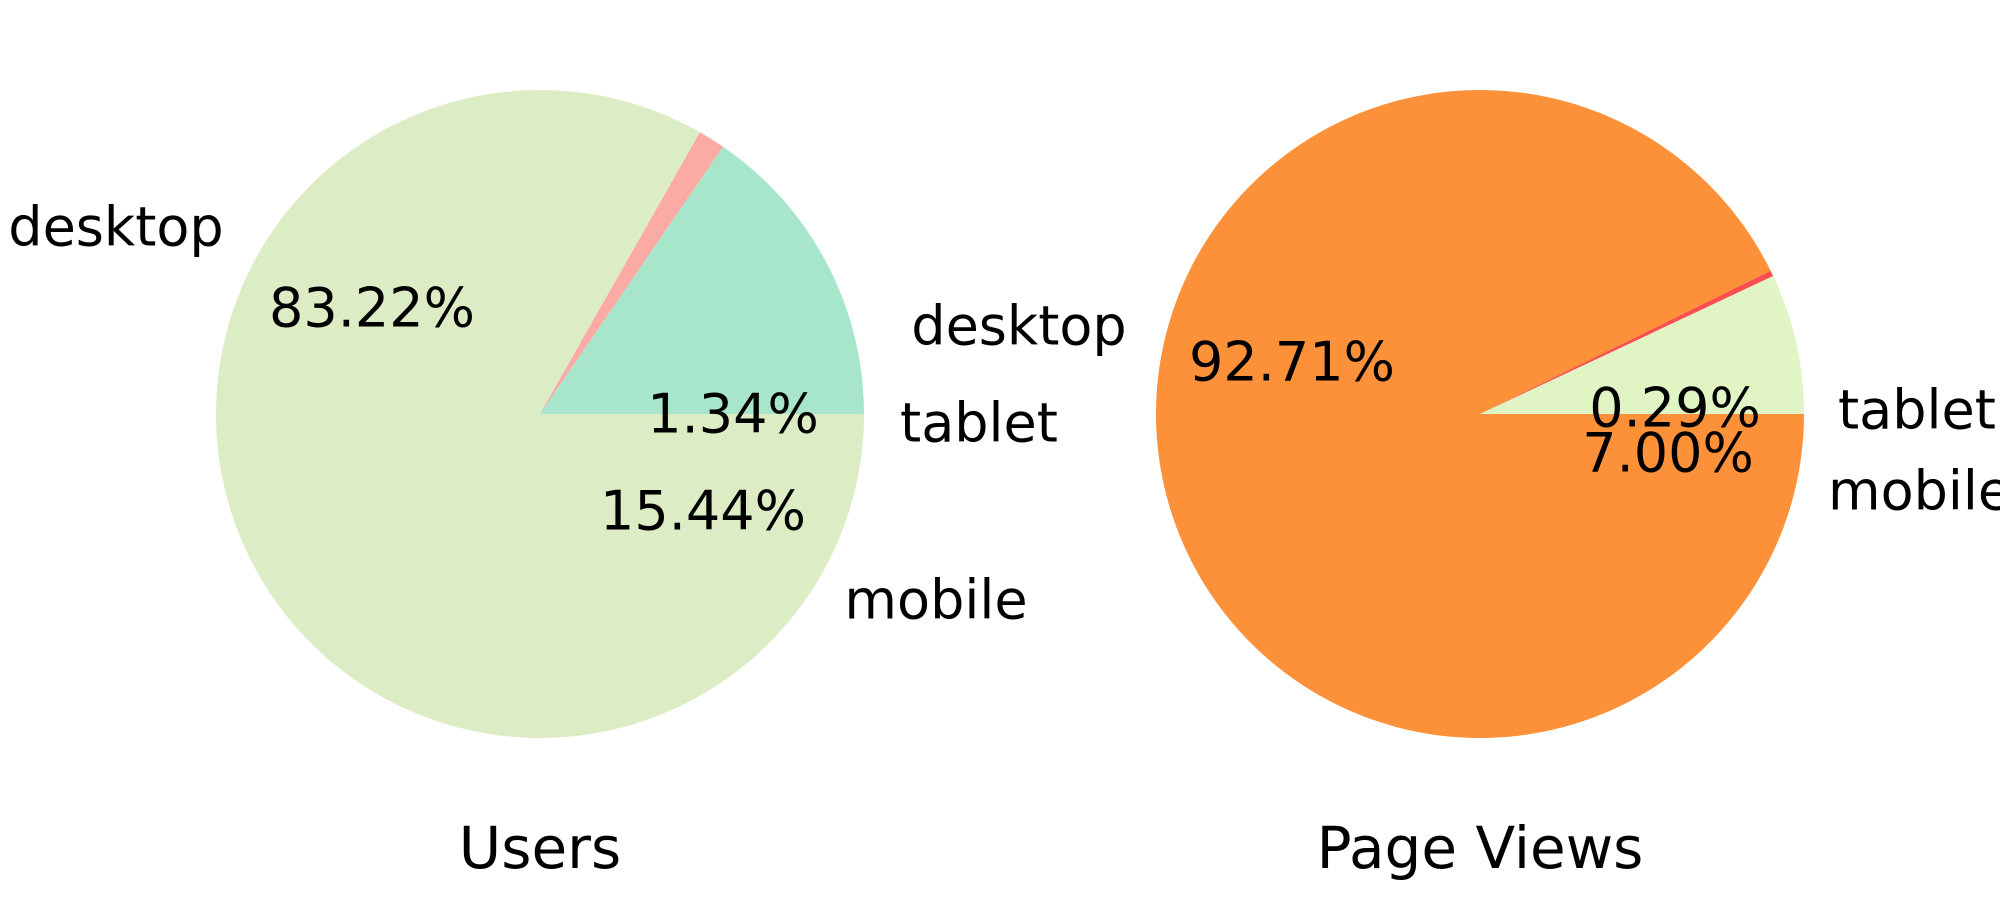 Image resolution: width=2000 pixels, height=900 pixels. Describe the element at coordinates (1627, 342) in the screenshot. I see `pie-slice-pageviews-tablet` at that location.